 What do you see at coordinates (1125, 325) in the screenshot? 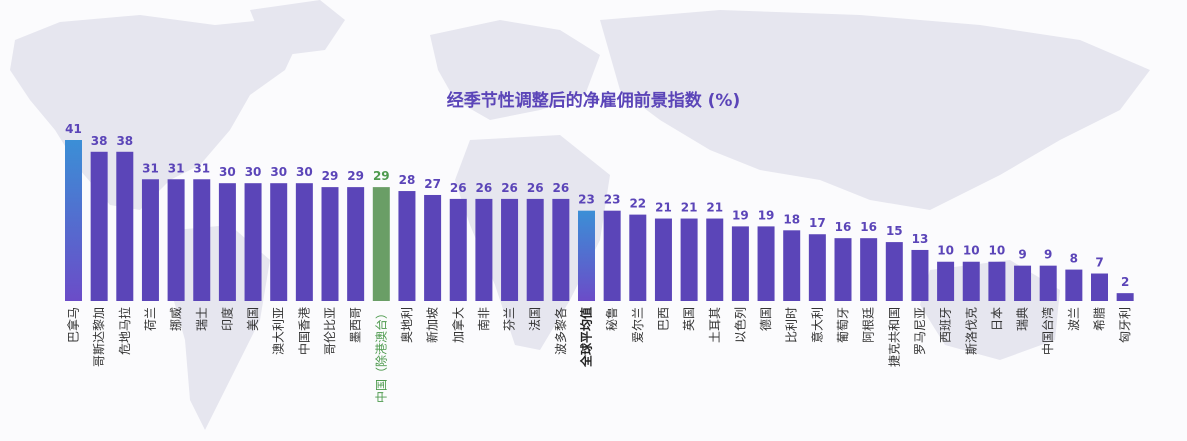
I see `category-label: 匈牙利` at bounding box center [1125, 325].